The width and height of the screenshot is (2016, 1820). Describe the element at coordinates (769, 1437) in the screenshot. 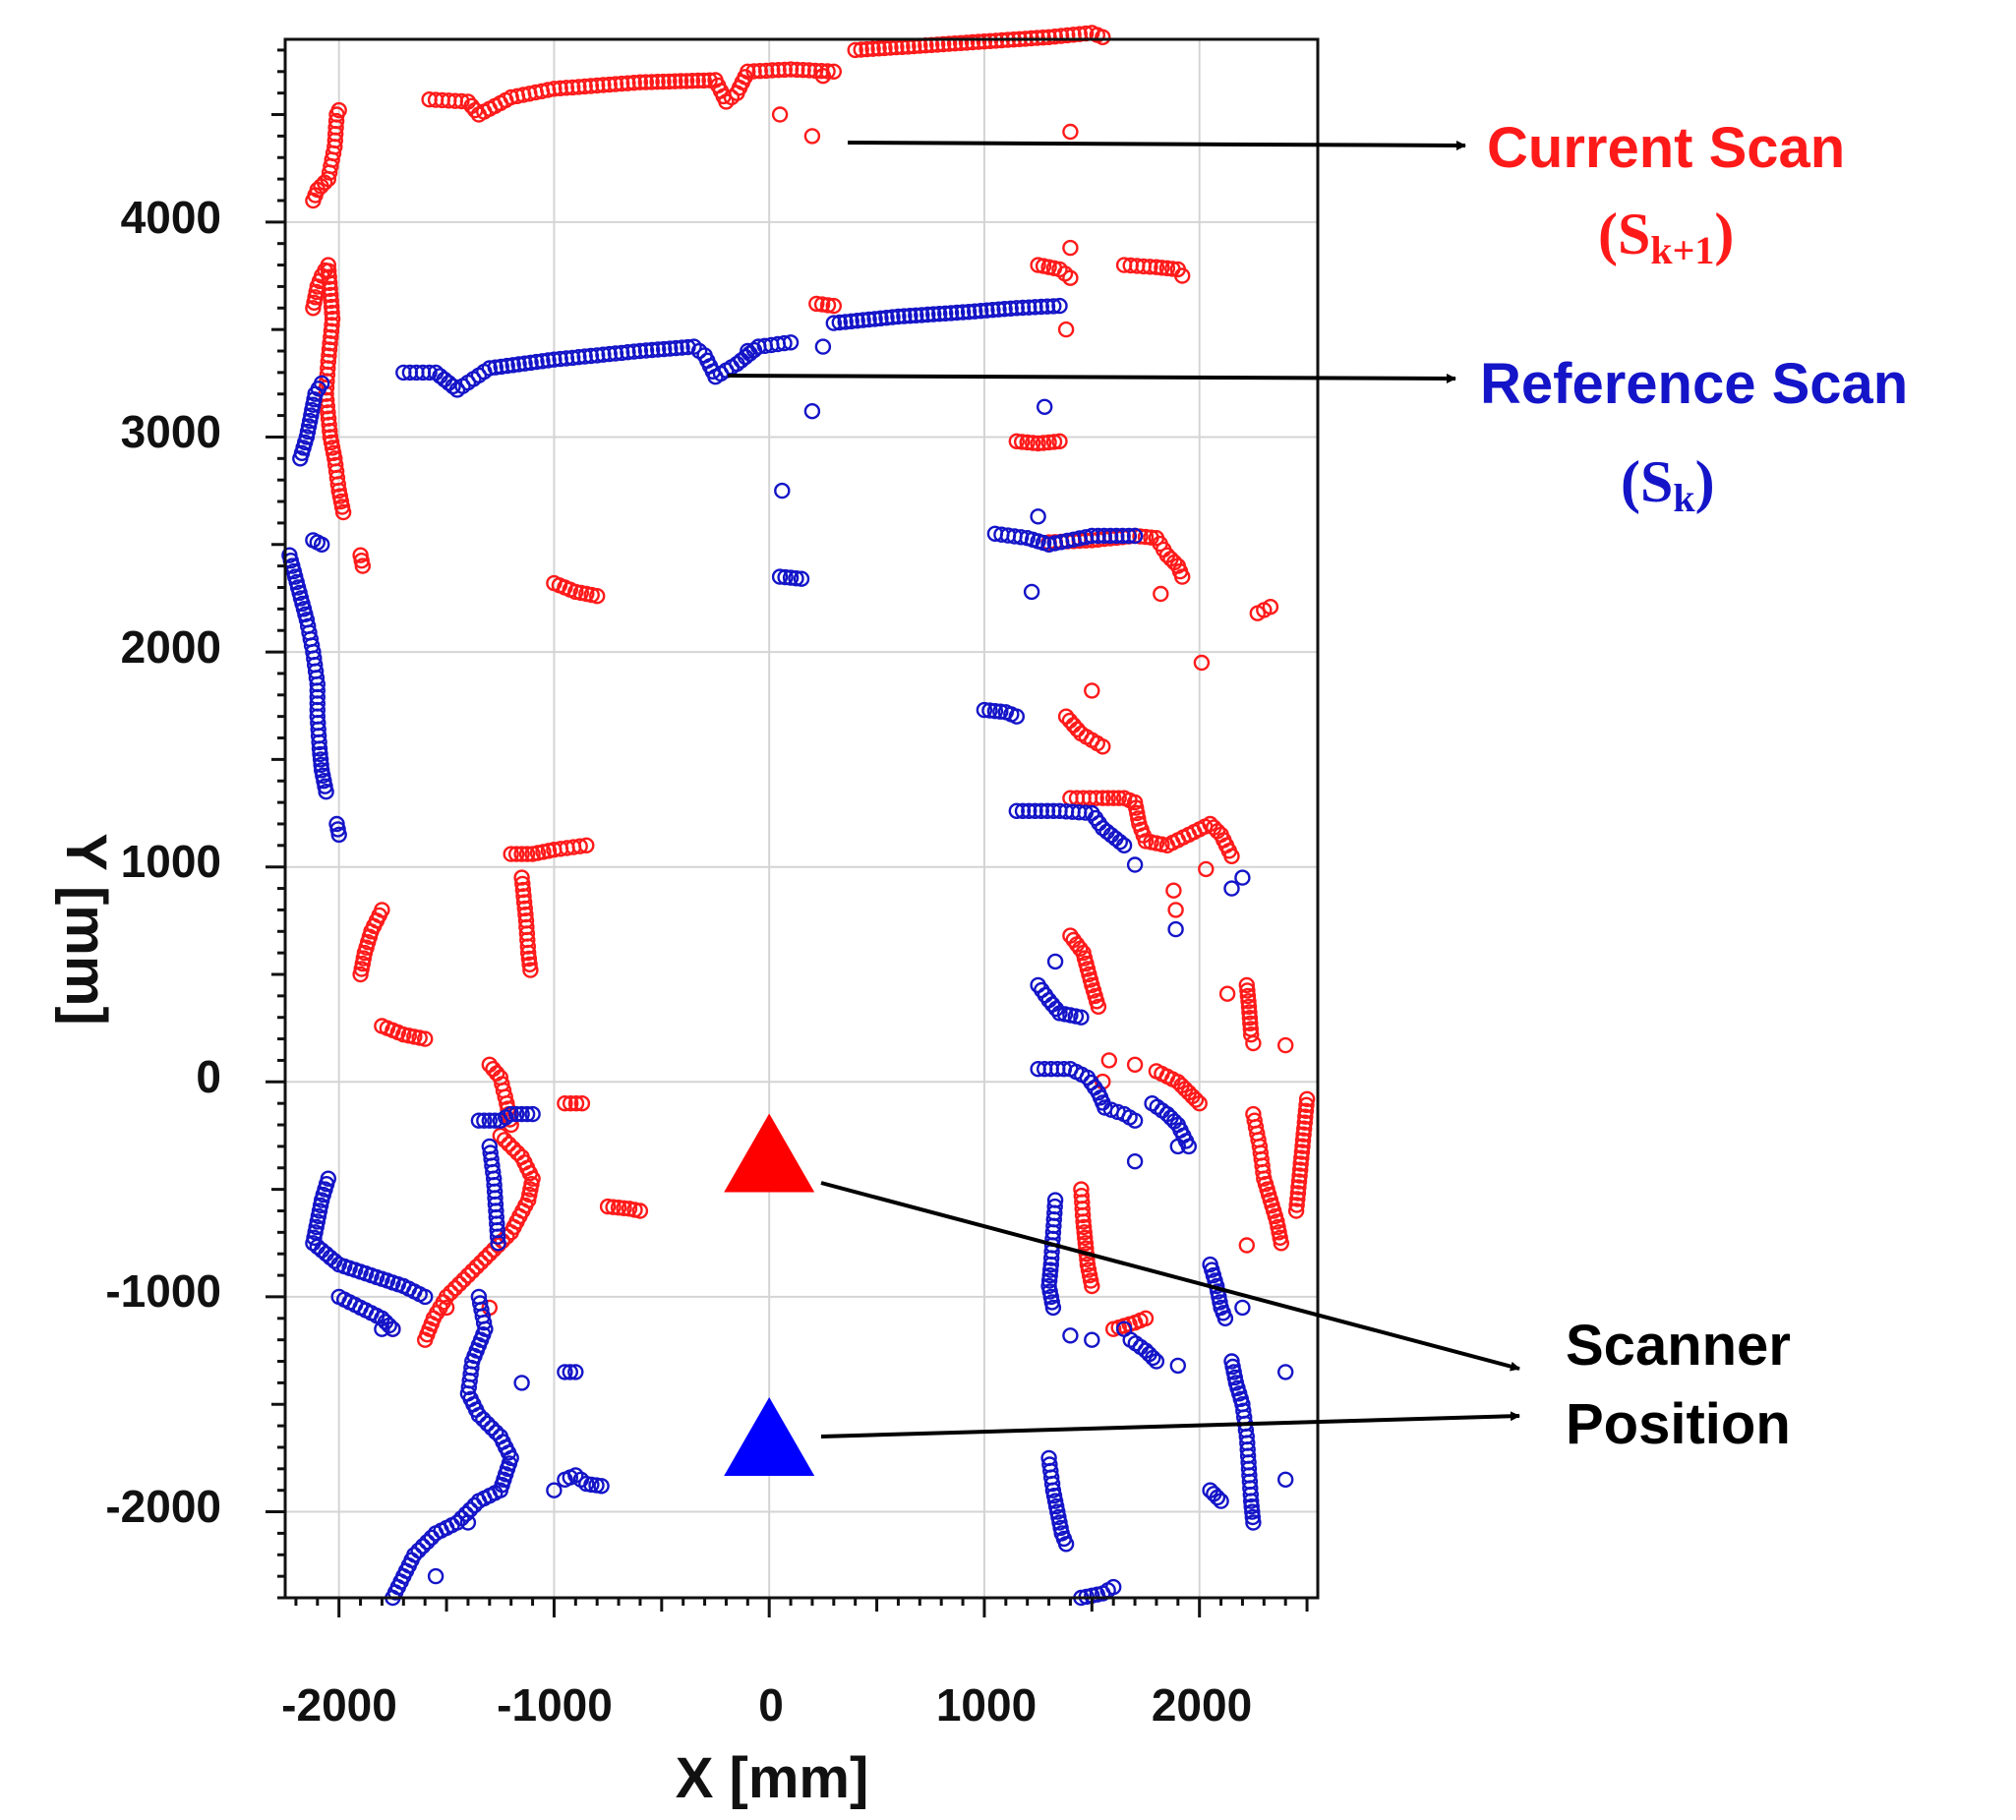

I see `reference-scanner-position-triangle` at that location.